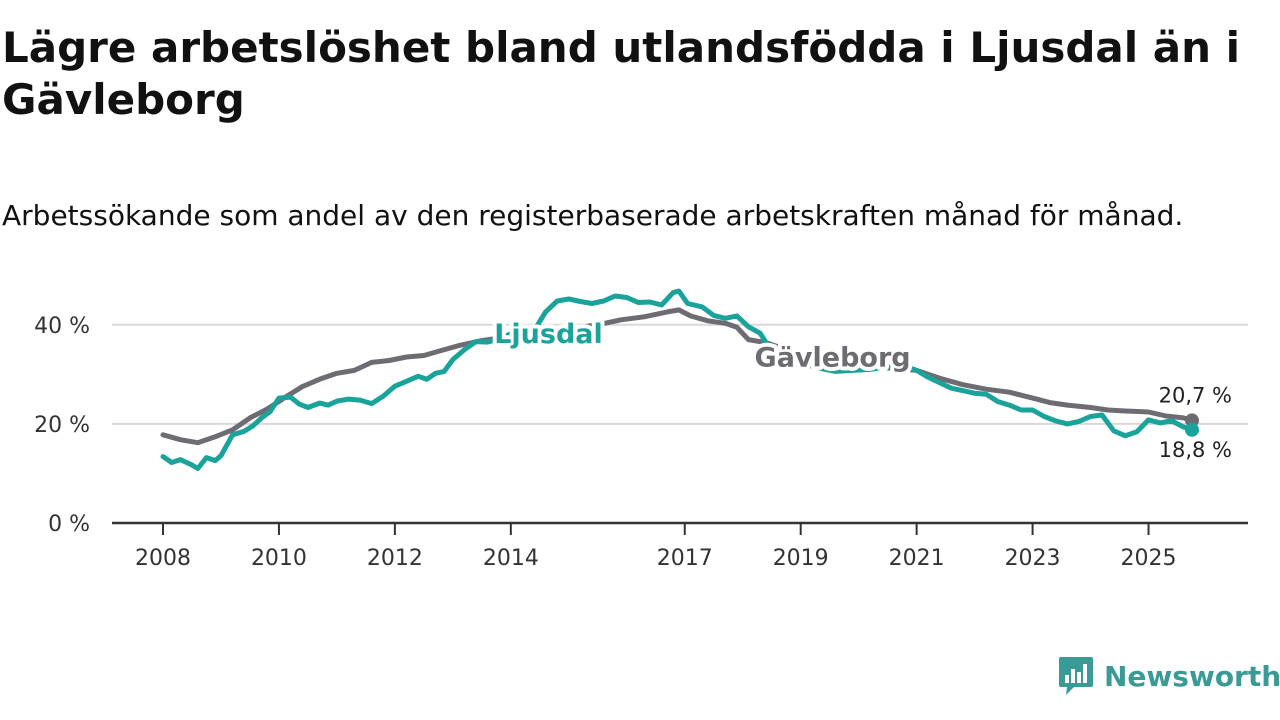 Image resolution: width=1280 pixels, height=720 pixels. I want to click on end-value-label-ljusdal: 18,8 %, so click(1195, 450).